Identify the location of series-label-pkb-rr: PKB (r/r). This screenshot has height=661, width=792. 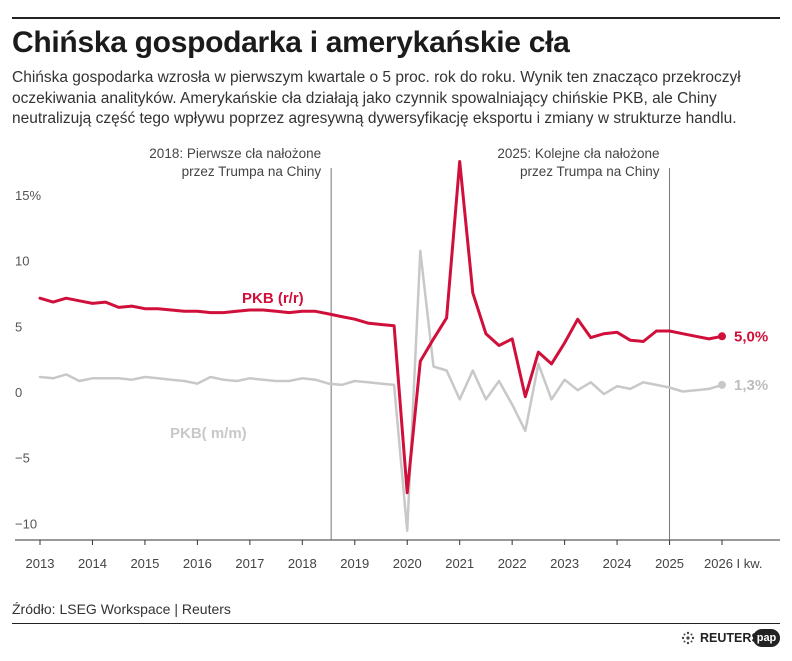
(273, 298).